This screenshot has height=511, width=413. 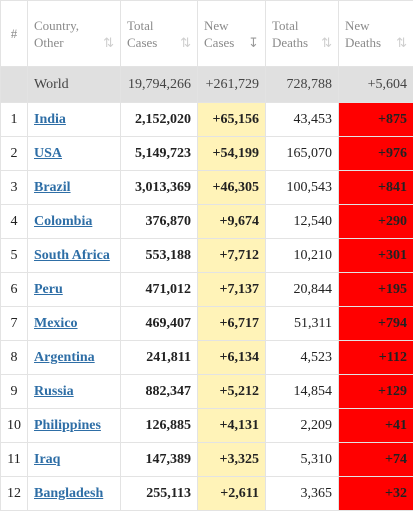 What do you see at coordinates (147, 34) in the screenshot?
I see `header-total-cases-label: Total Cases` at bounding box center [147, 34].